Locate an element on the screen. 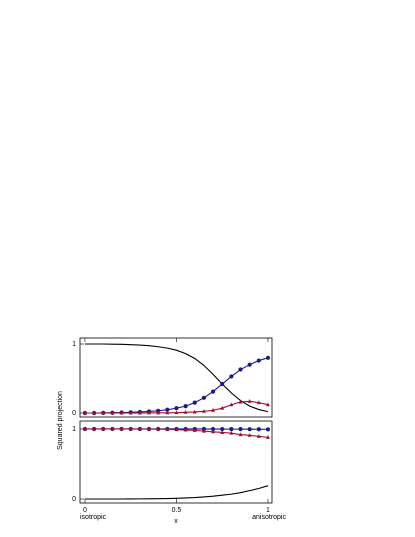  x-tick-label: 0 is located at coordinates (85, 510).